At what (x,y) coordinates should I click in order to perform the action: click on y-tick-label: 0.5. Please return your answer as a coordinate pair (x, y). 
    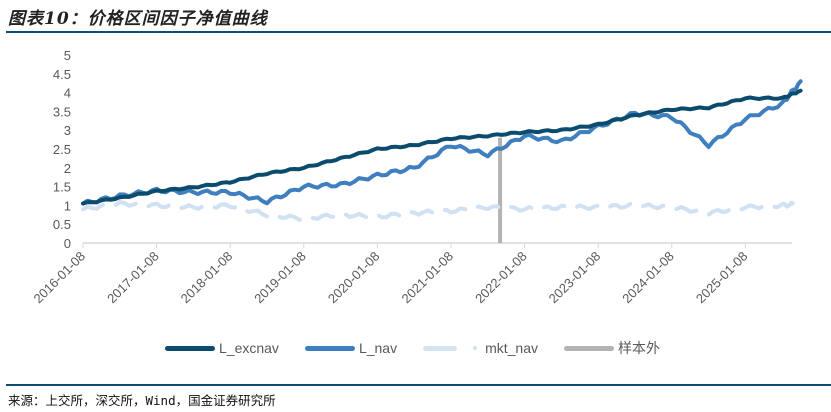
    Looking at the image, I should click on (62, 224).